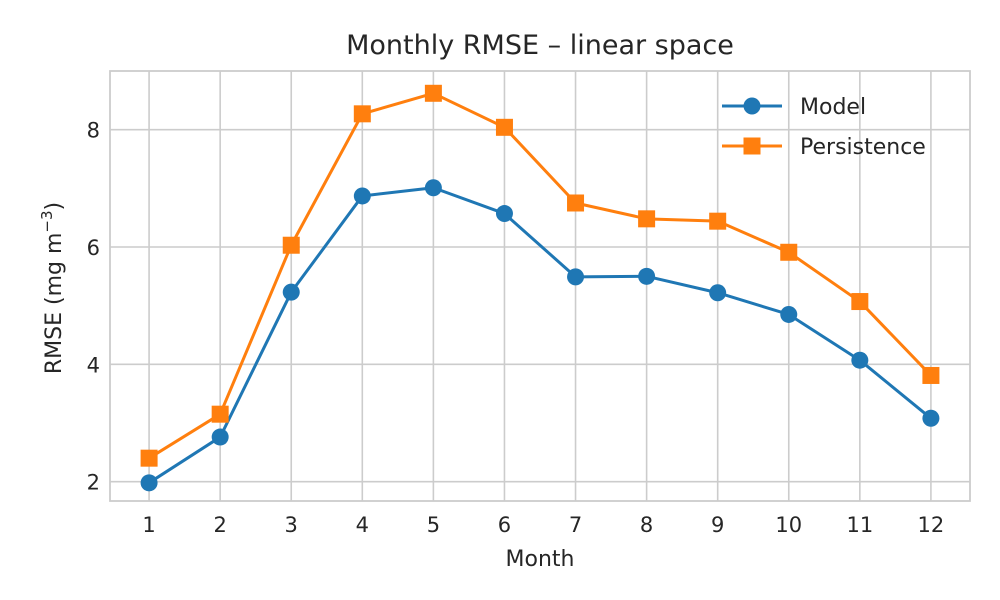  I want to click on x-tick-labels: 1 2 3 4 5 6 7 8 9 10 11 12, so click(543, 525).